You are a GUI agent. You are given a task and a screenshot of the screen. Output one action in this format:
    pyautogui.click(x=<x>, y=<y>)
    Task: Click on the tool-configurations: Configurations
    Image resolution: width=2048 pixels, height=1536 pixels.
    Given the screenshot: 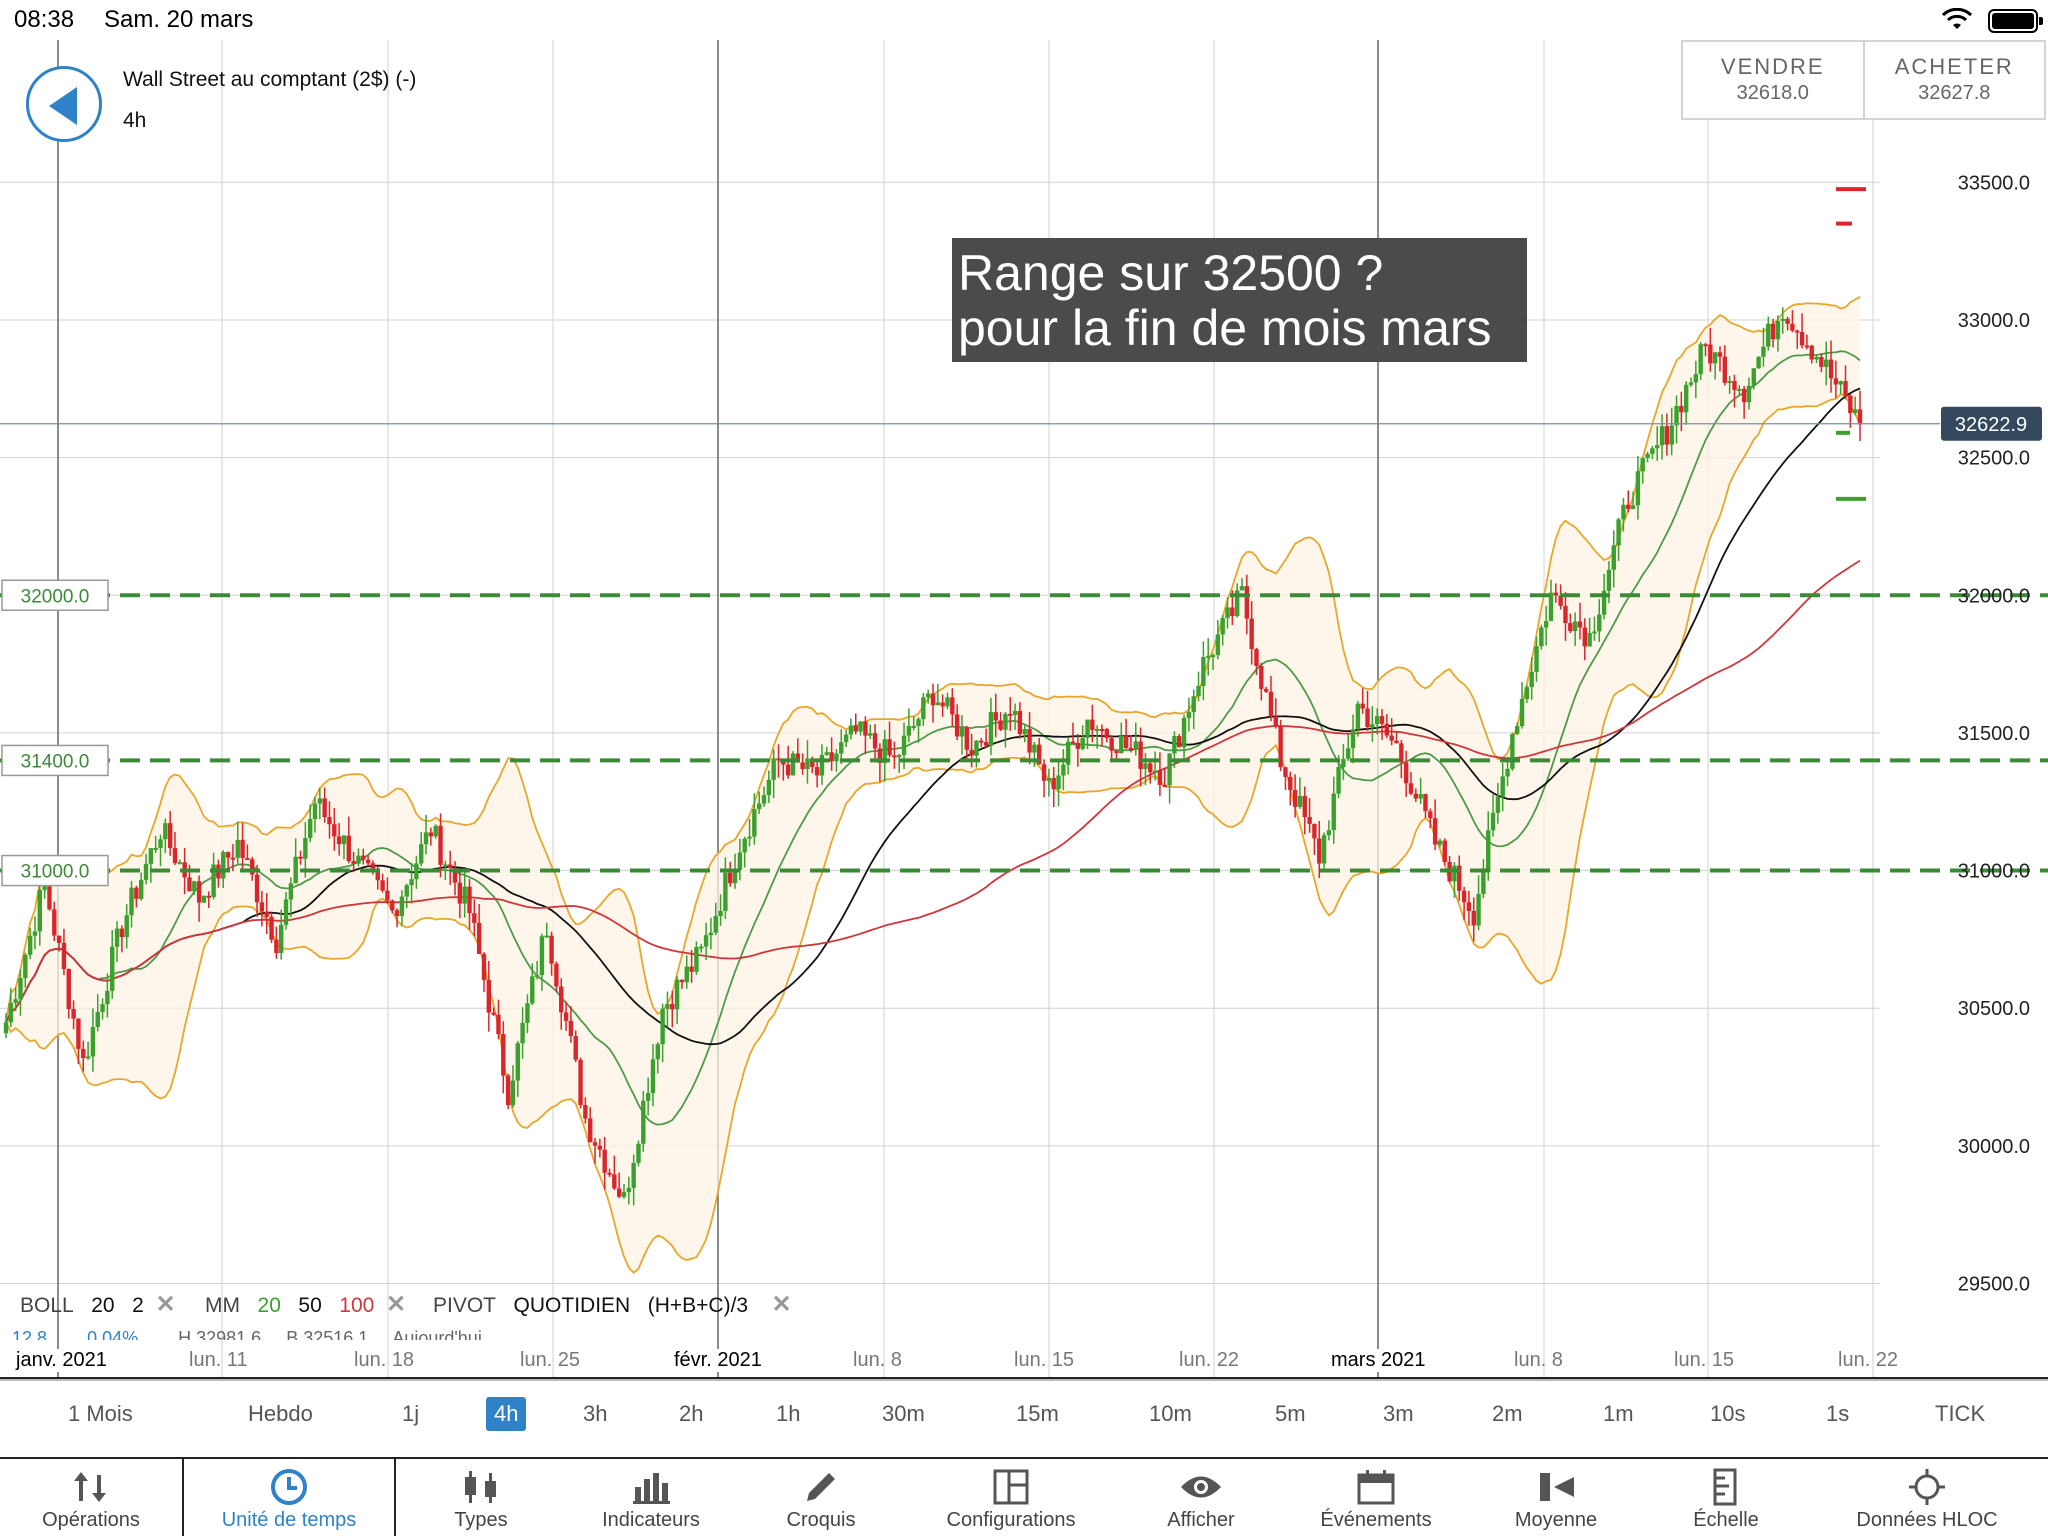 What is the action you would take?
    pyautogui.click(x=1011, y=1497)
    